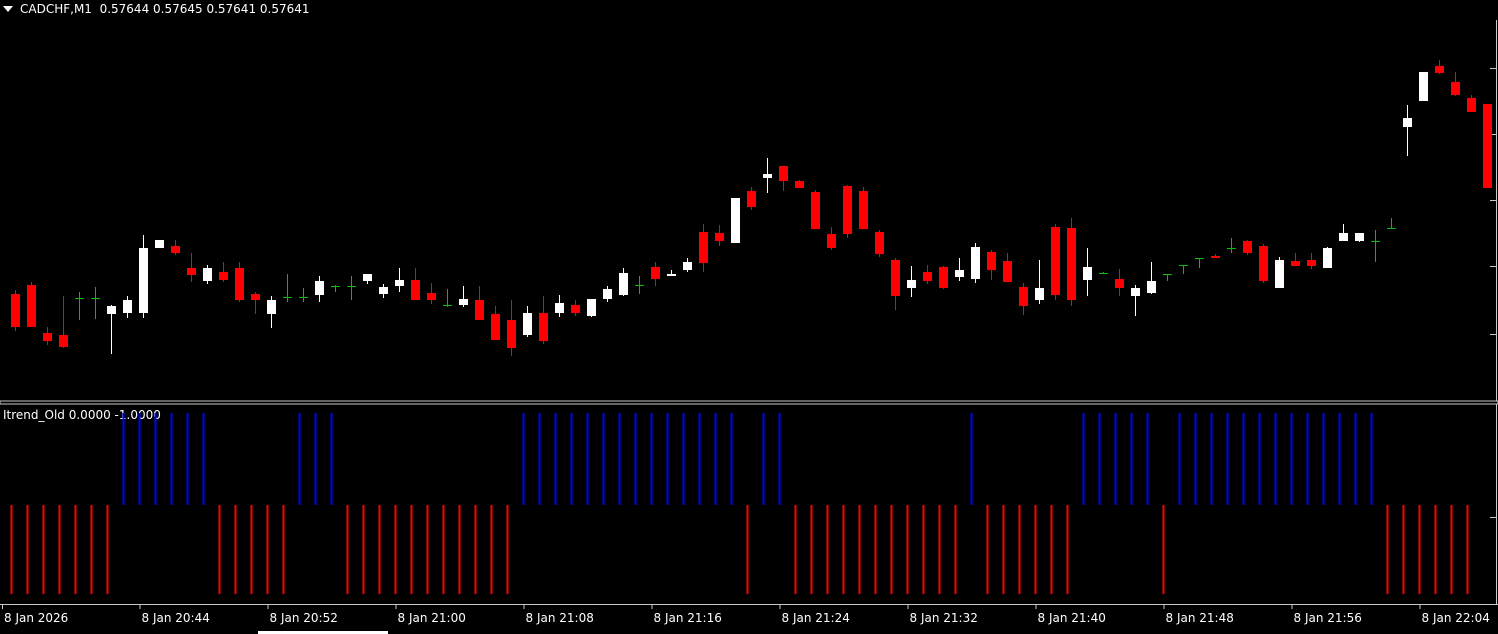 Image resolution: width=1498 pixels, height=634 pixels. What do you see at coordinates (8, 9) in the screenshot?
I see `menu-arrow-icon` at bounding box center [8, 9].